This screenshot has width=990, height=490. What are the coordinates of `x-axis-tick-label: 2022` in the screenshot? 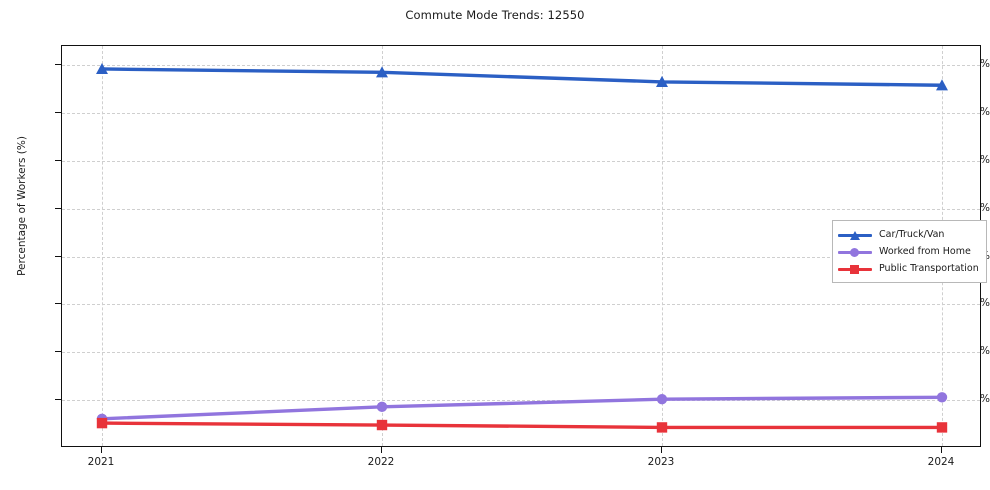 It's located at (381, 462).